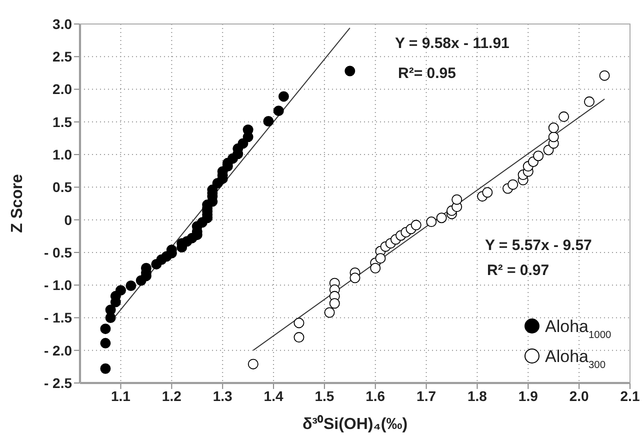 The height and width of the screenshot is (436, 642). What do you see at coordinates (274, 396) in the screenshot?
I see `x-tick-label: 1.4` at bounding box center [274, 396].